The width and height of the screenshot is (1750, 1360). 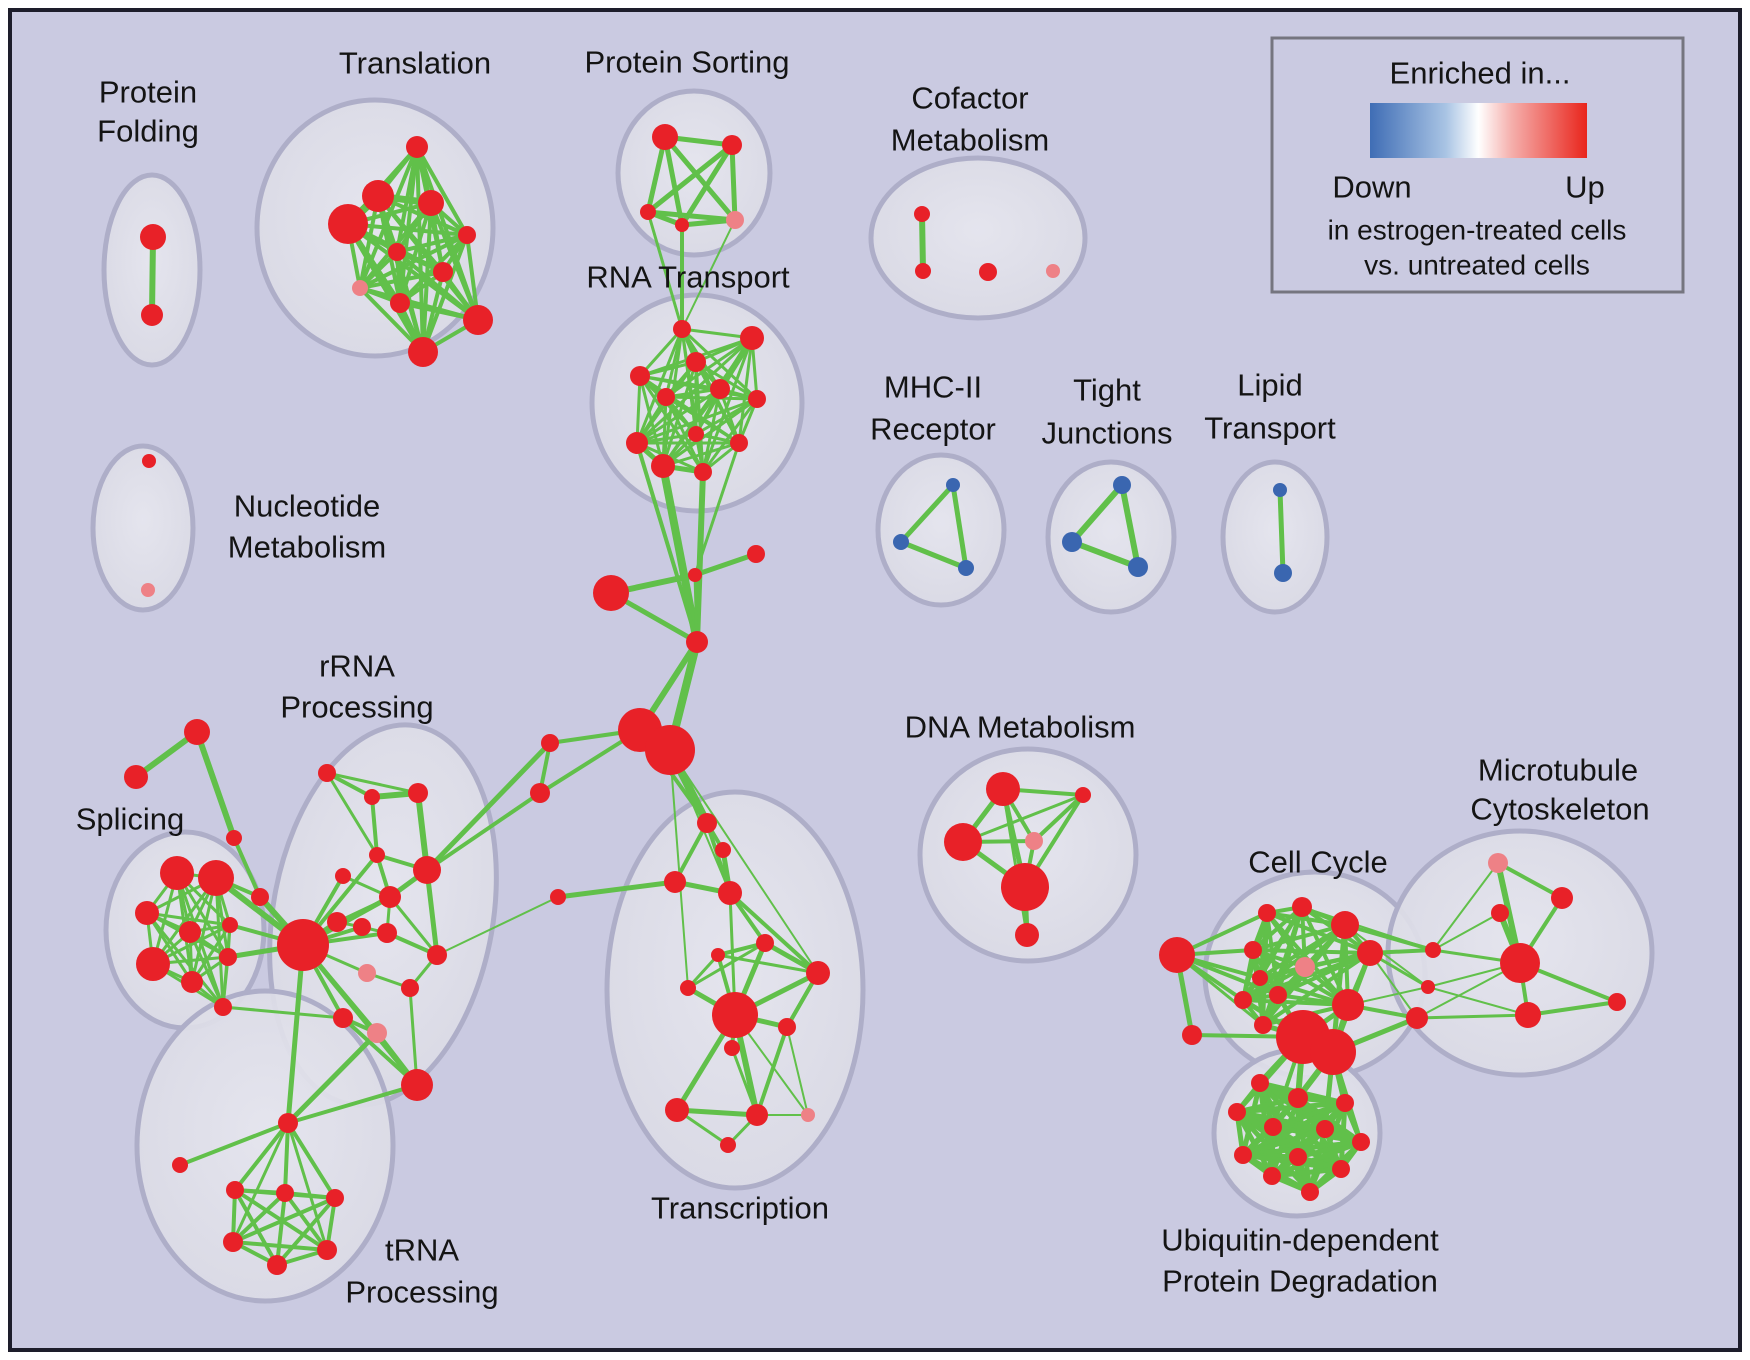 What do you see at coordinates (663, 466) in the screenshot?
I see `node-rt11` at bounding box center [663, 466].